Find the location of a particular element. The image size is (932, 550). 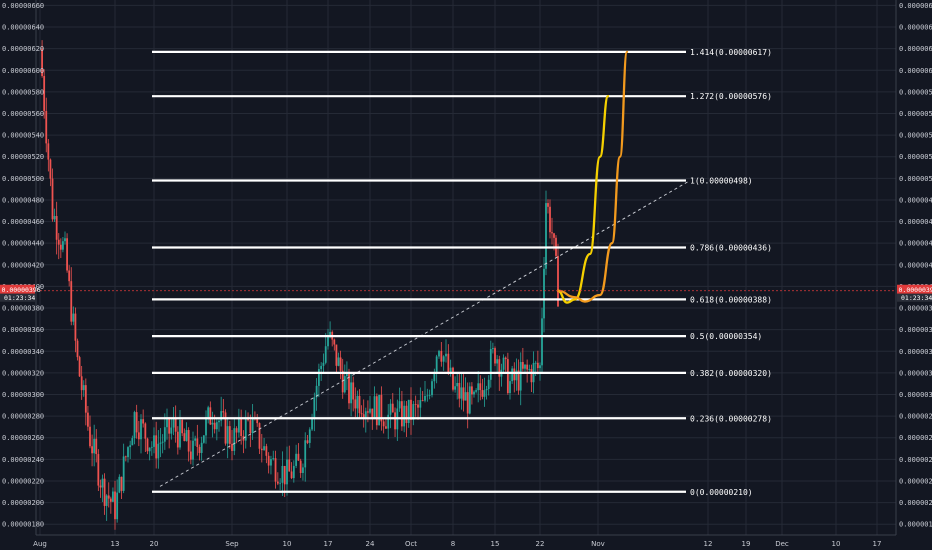

time-axis: Aug 13 20 Sep 10 17 24 Oct 8 15 22 Nov 12 19 Dec 10 17 is located at coordinates (457, 544).